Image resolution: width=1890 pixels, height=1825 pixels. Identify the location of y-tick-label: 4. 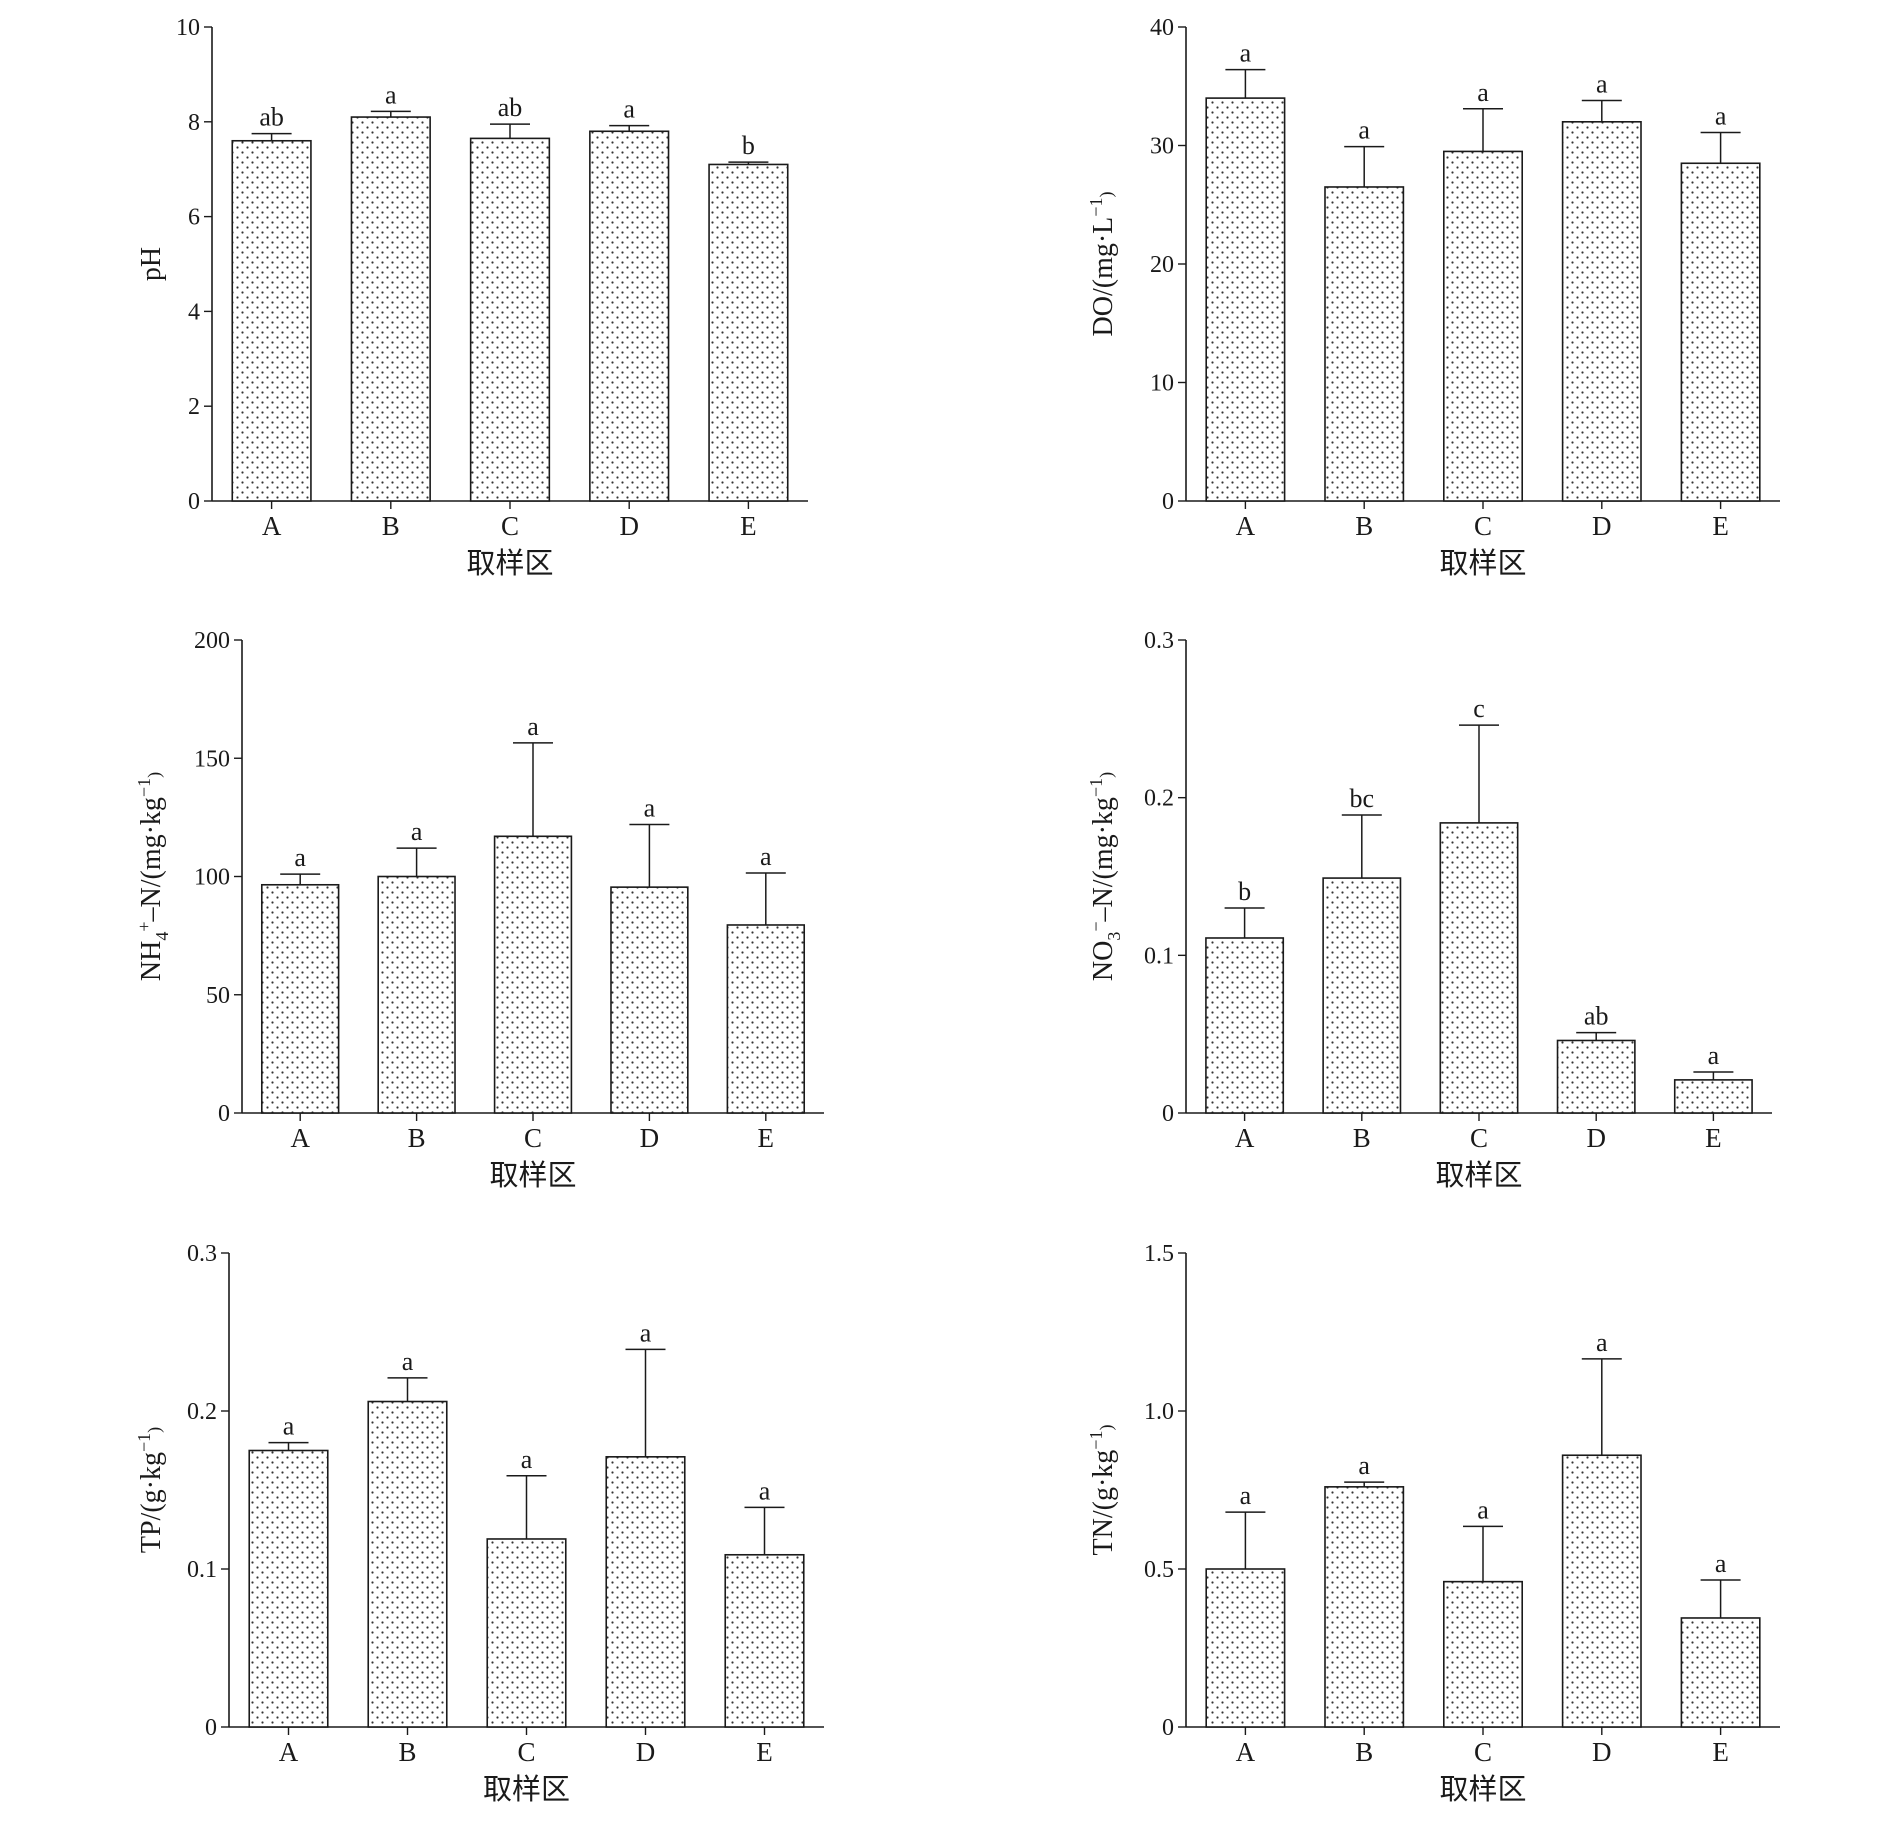
(194, 312).